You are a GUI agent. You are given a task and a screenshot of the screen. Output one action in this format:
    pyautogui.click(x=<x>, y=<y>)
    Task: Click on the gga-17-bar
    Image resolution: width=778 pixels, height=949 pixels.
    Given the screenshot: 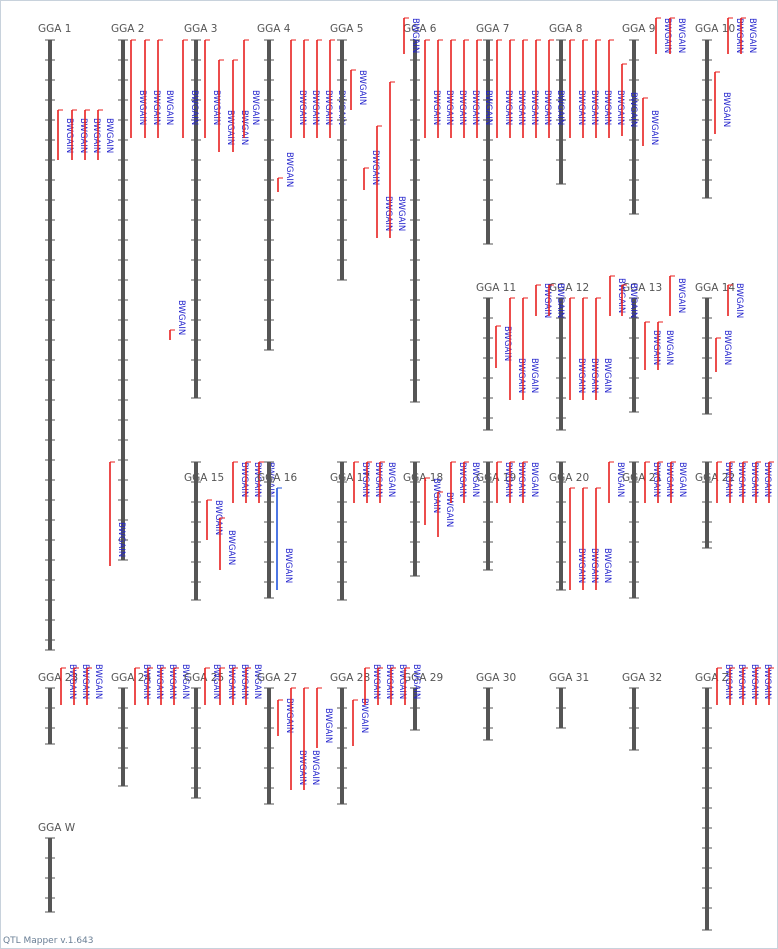 What is the action you would take?
    pyautogui.click(x=342, y=531)
    